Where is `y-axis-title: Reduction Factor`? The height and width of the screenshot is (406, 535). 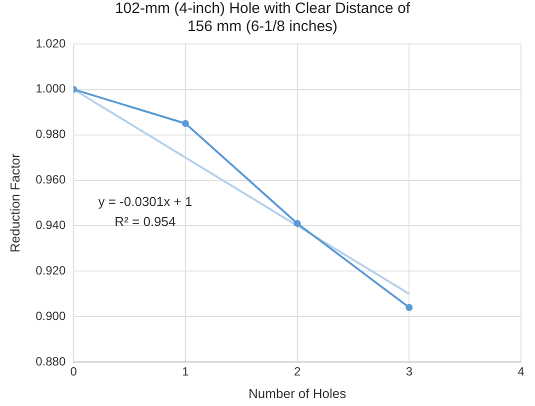 y-axis-title: Reduction Factor is located at coordinates (14, 202).